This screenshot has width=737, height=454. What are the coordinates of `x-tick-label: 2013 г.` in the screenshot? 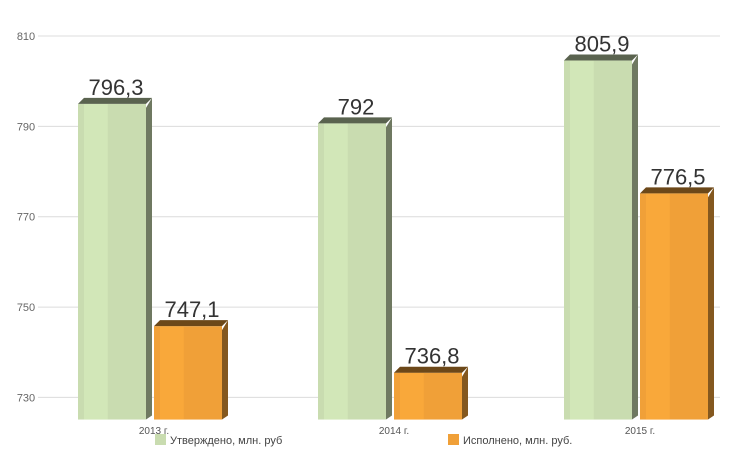 It's located at (154, 431).